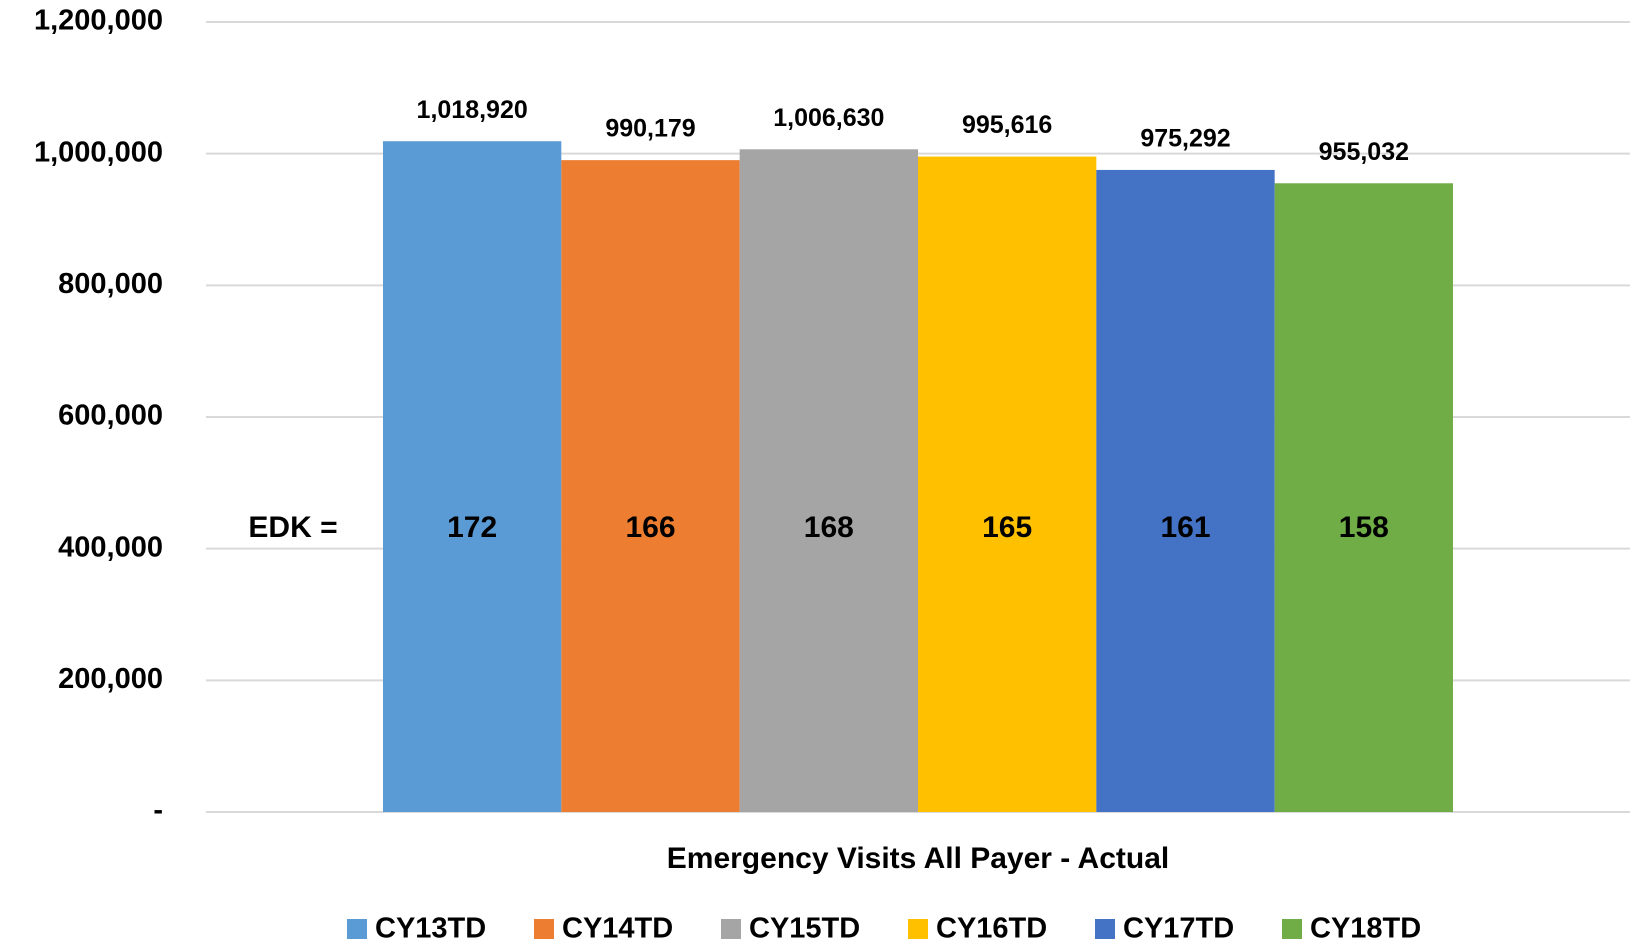 This screenshot has width=1633, height=951. Describe the element at coordinates (650, 129) in the screenshot. I see `value-label: 990,179` at that location.